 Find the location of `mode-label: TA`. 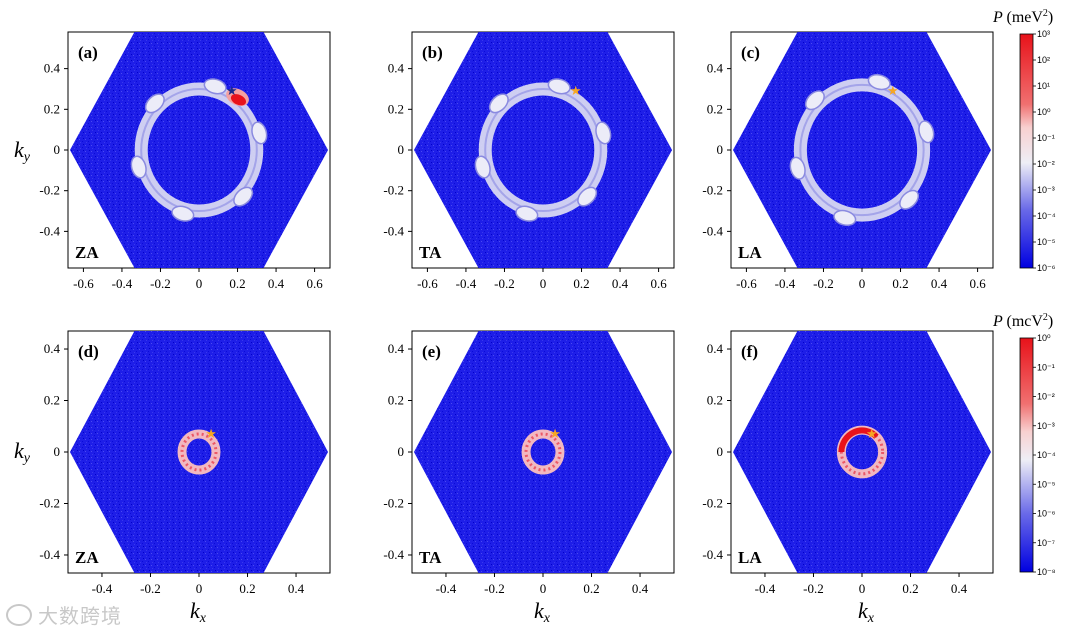

mode-label: TA is located at coordinates (430, 252).